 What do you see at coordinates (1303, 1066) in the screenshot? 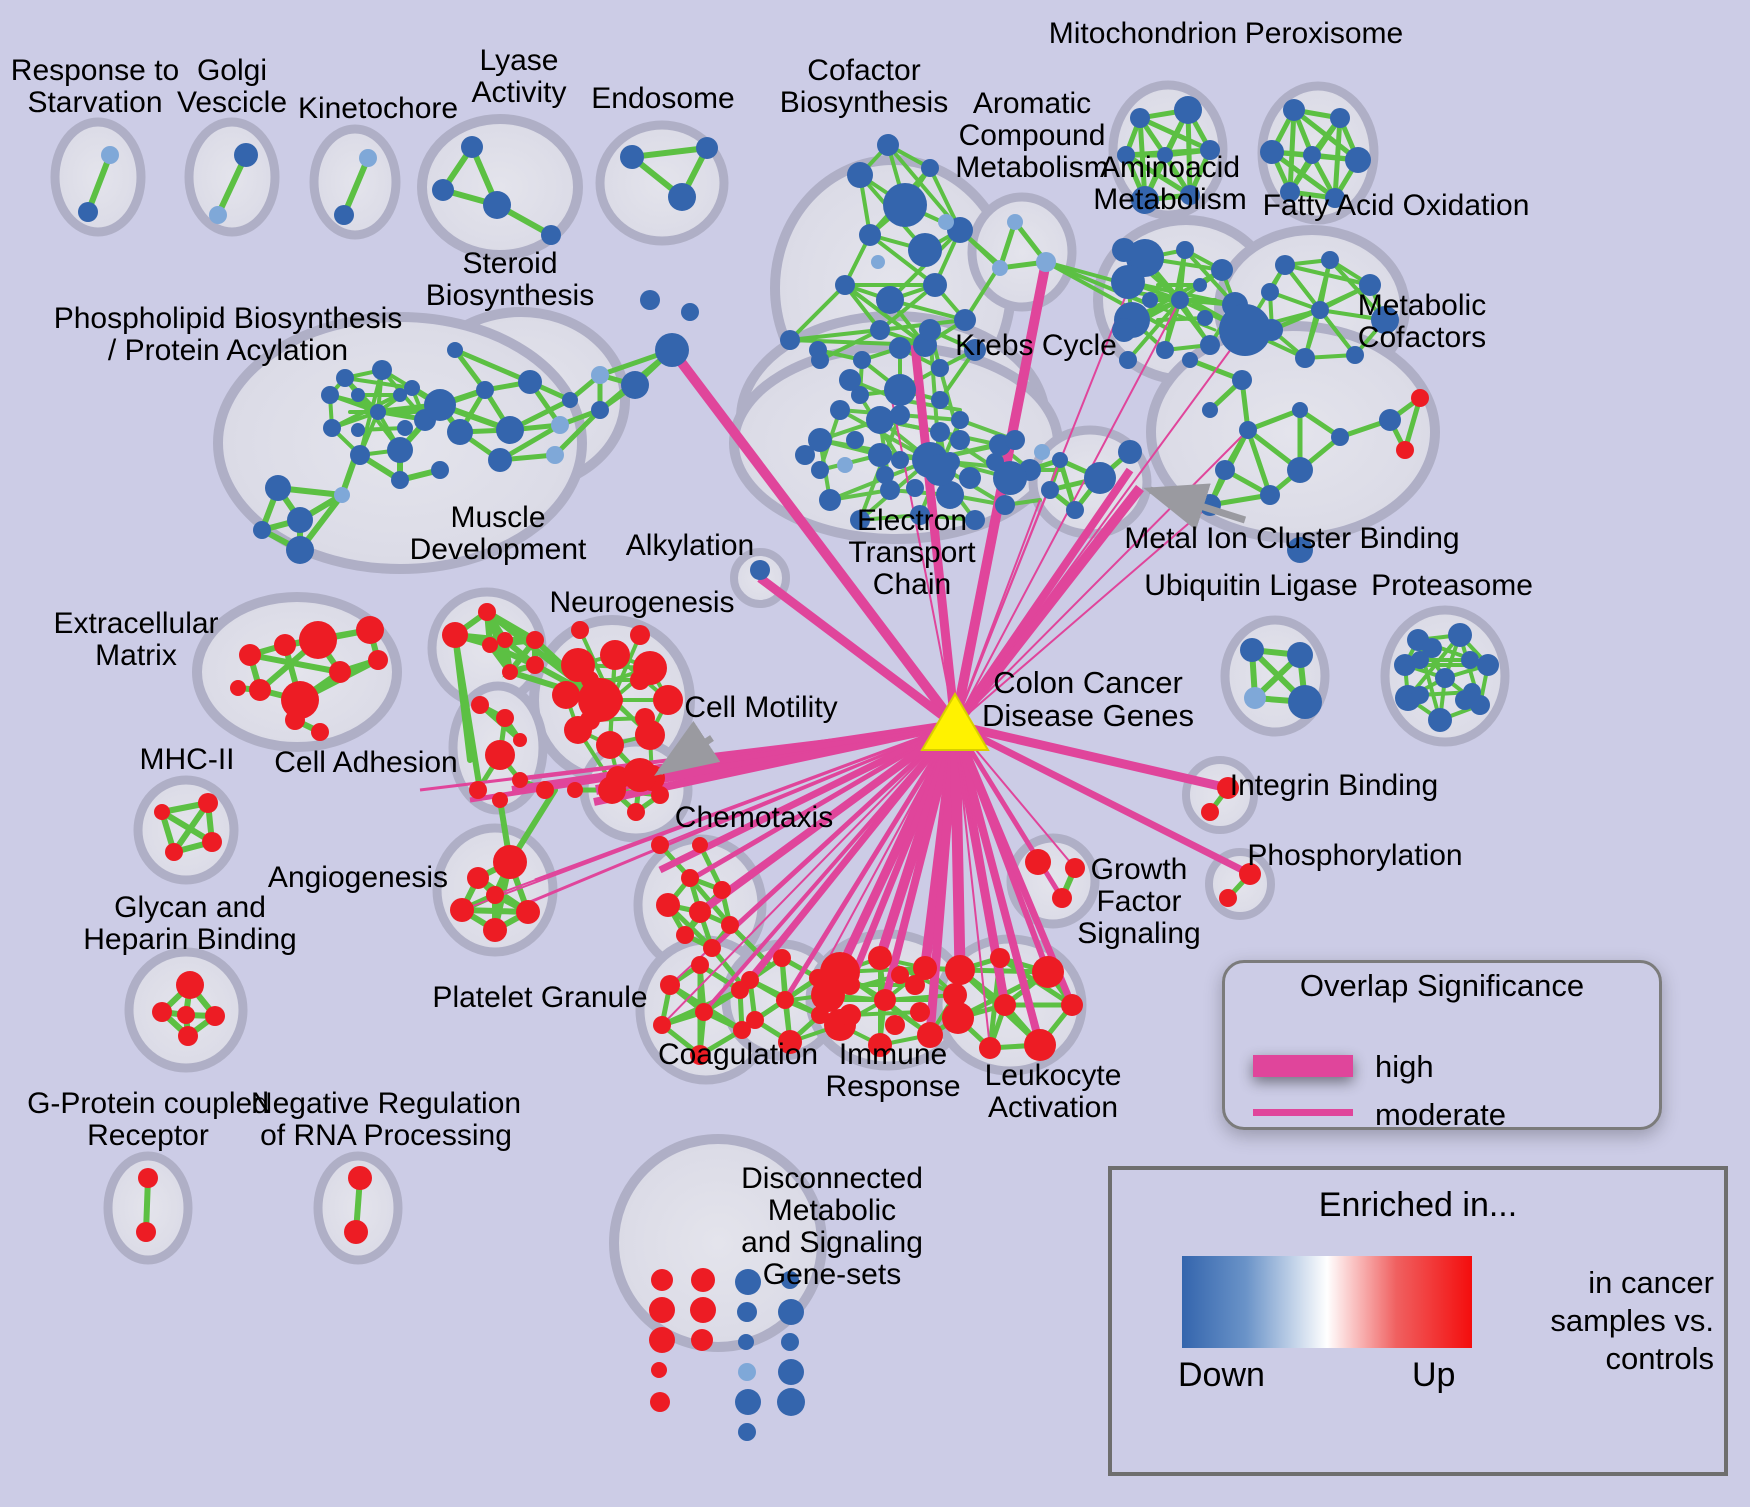
I see `legend-swatch-high` at bounding box center [1303, 1066].